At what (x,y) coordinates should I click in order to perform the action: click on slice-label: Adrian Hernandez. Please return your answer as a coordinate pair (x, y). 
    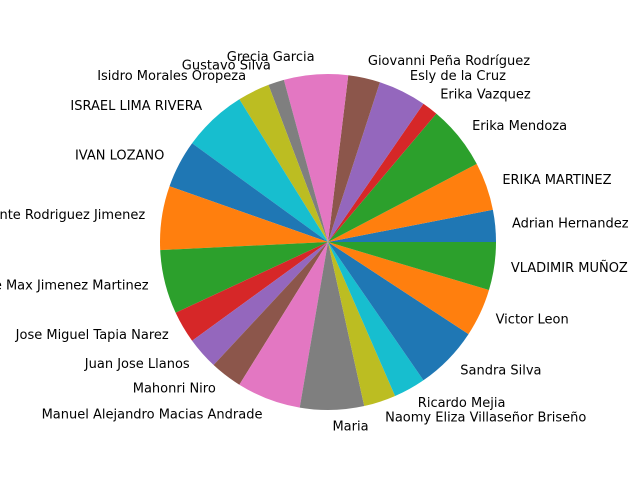
    Looking at the image, I should click on (570, 224).